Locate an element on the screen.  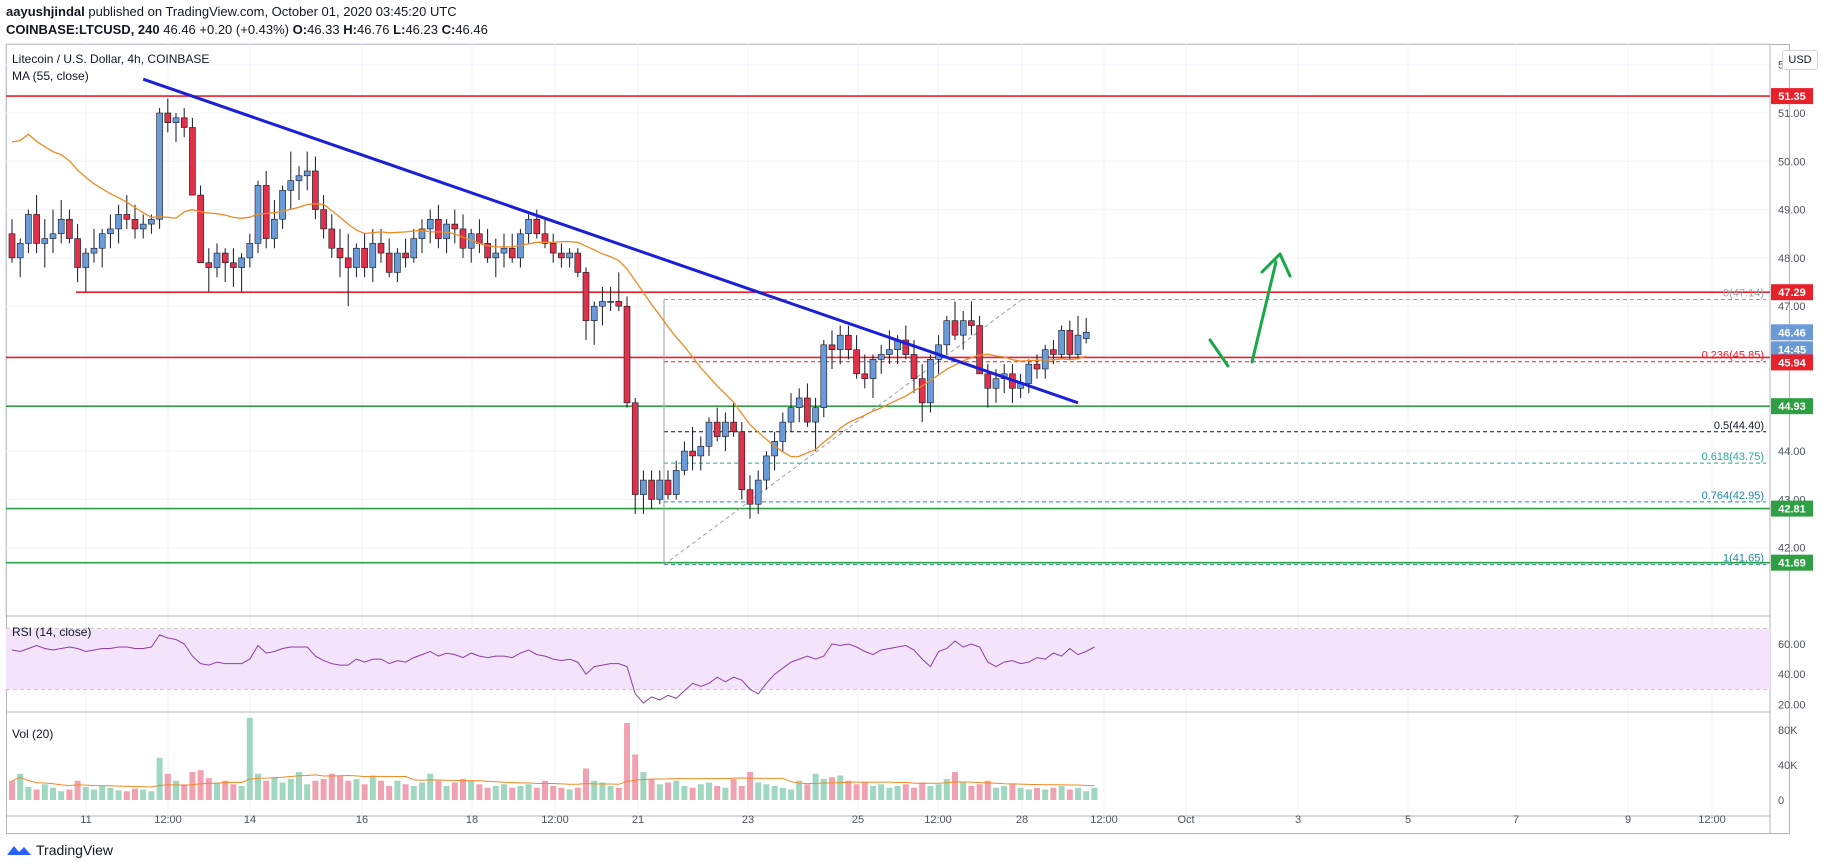
time-tick-label: 21 is located at coordinates (638, 820).